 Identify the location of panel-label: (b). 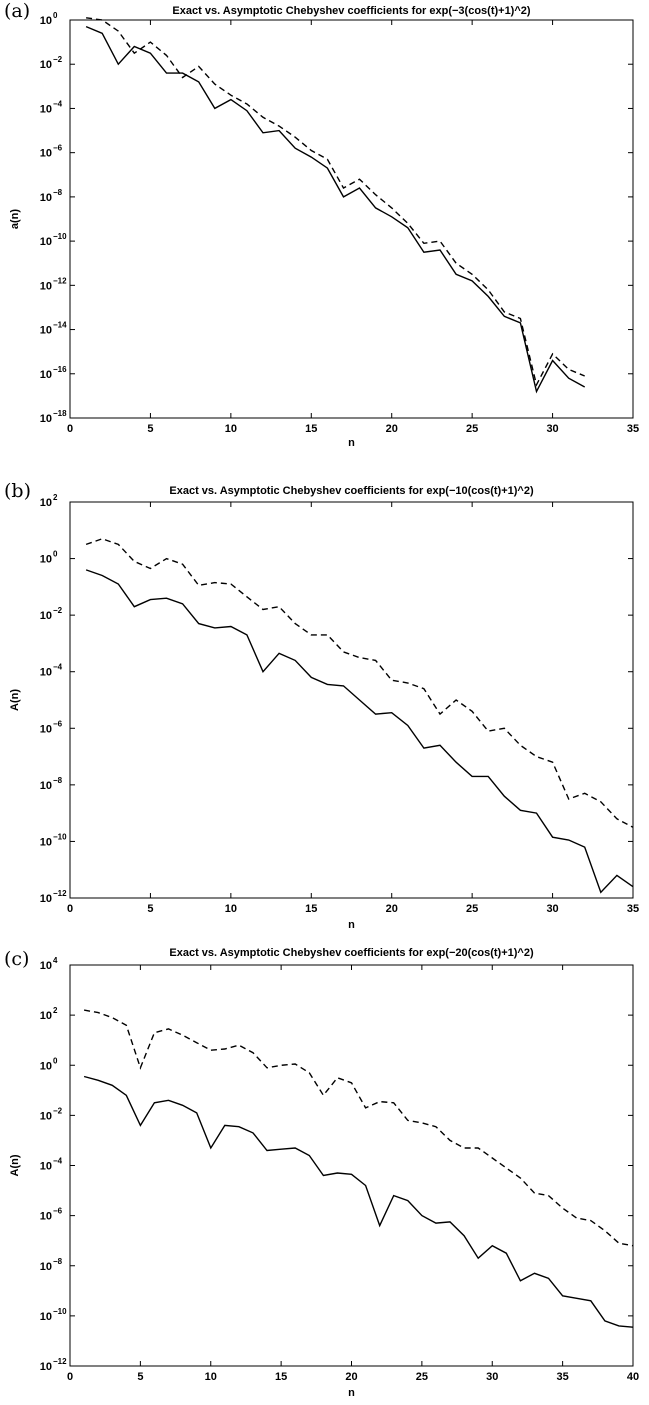
(17, 491).